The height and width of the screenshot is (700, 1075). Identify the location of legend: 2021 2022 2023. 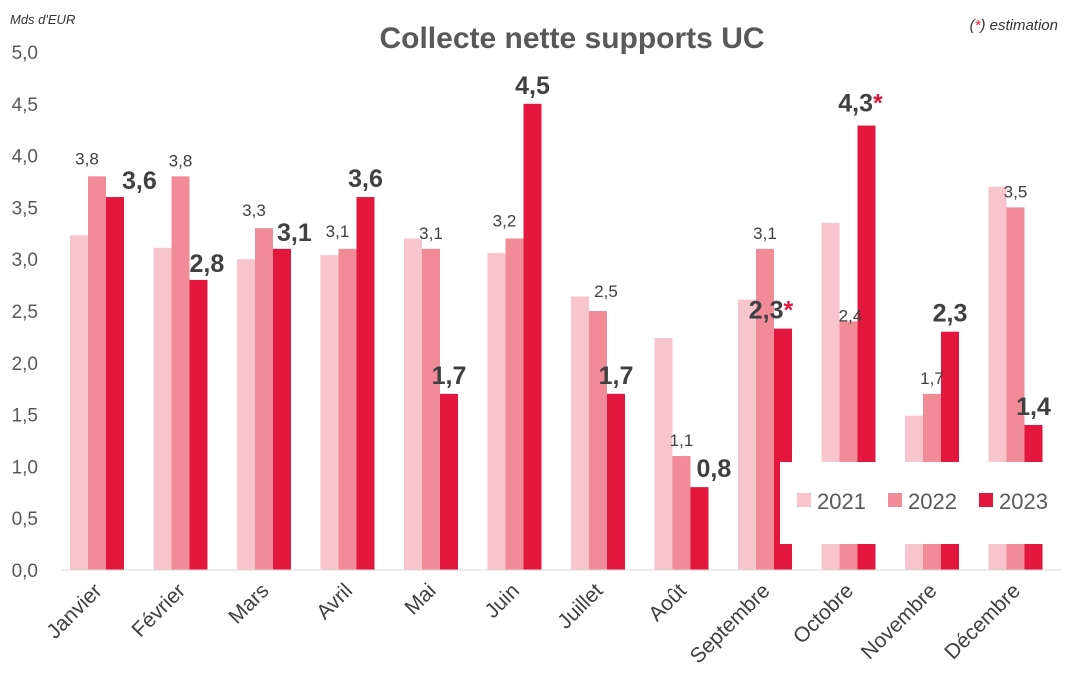
(921, 503).